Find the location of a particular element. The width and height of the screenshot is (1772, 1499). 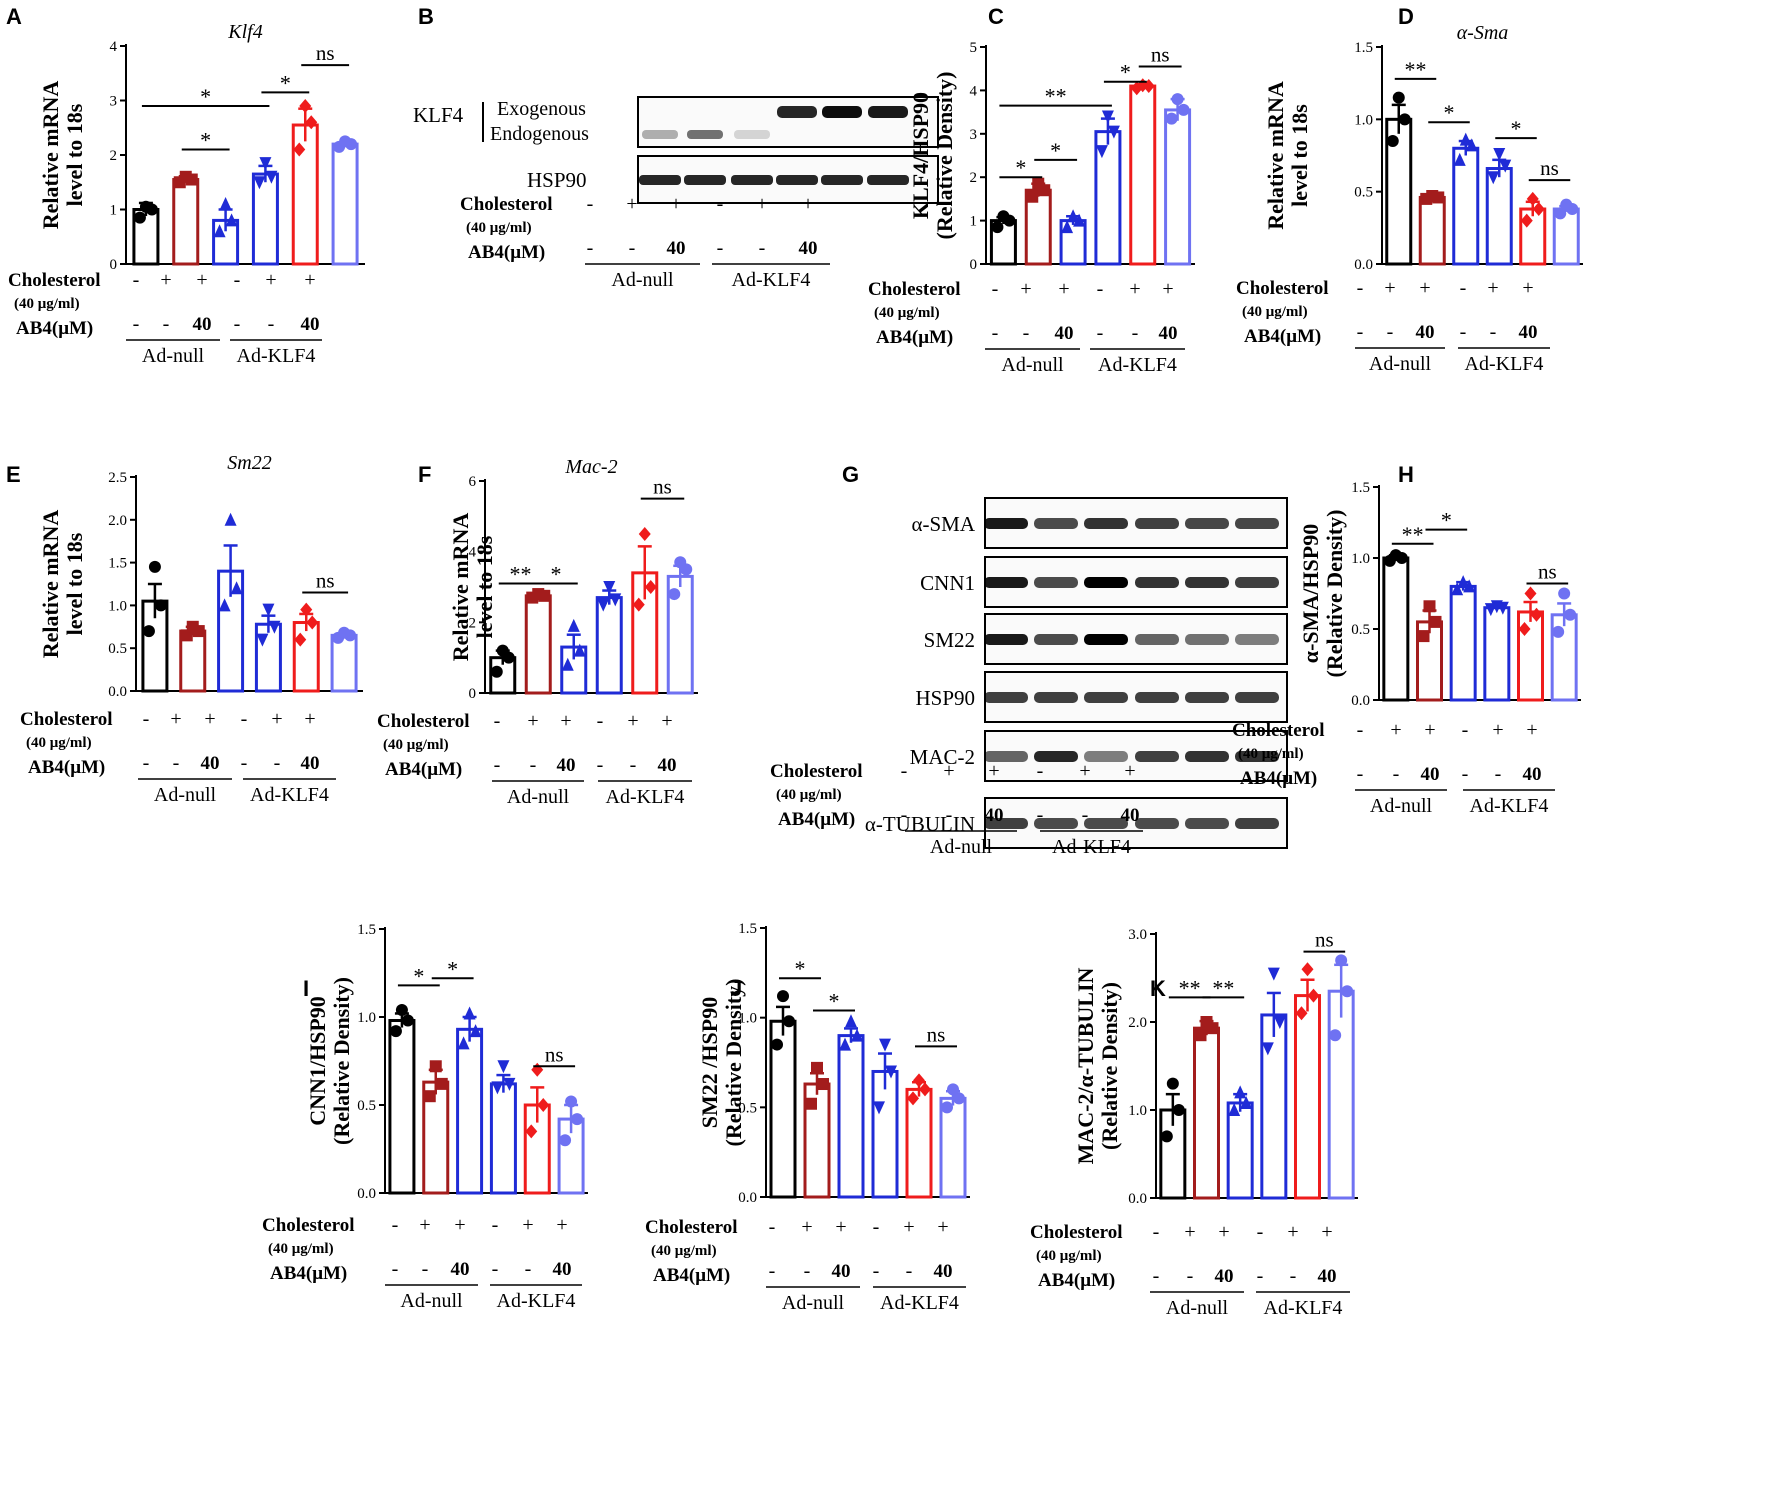

y-tick-label: 3 is located at coordinates (974, 135).